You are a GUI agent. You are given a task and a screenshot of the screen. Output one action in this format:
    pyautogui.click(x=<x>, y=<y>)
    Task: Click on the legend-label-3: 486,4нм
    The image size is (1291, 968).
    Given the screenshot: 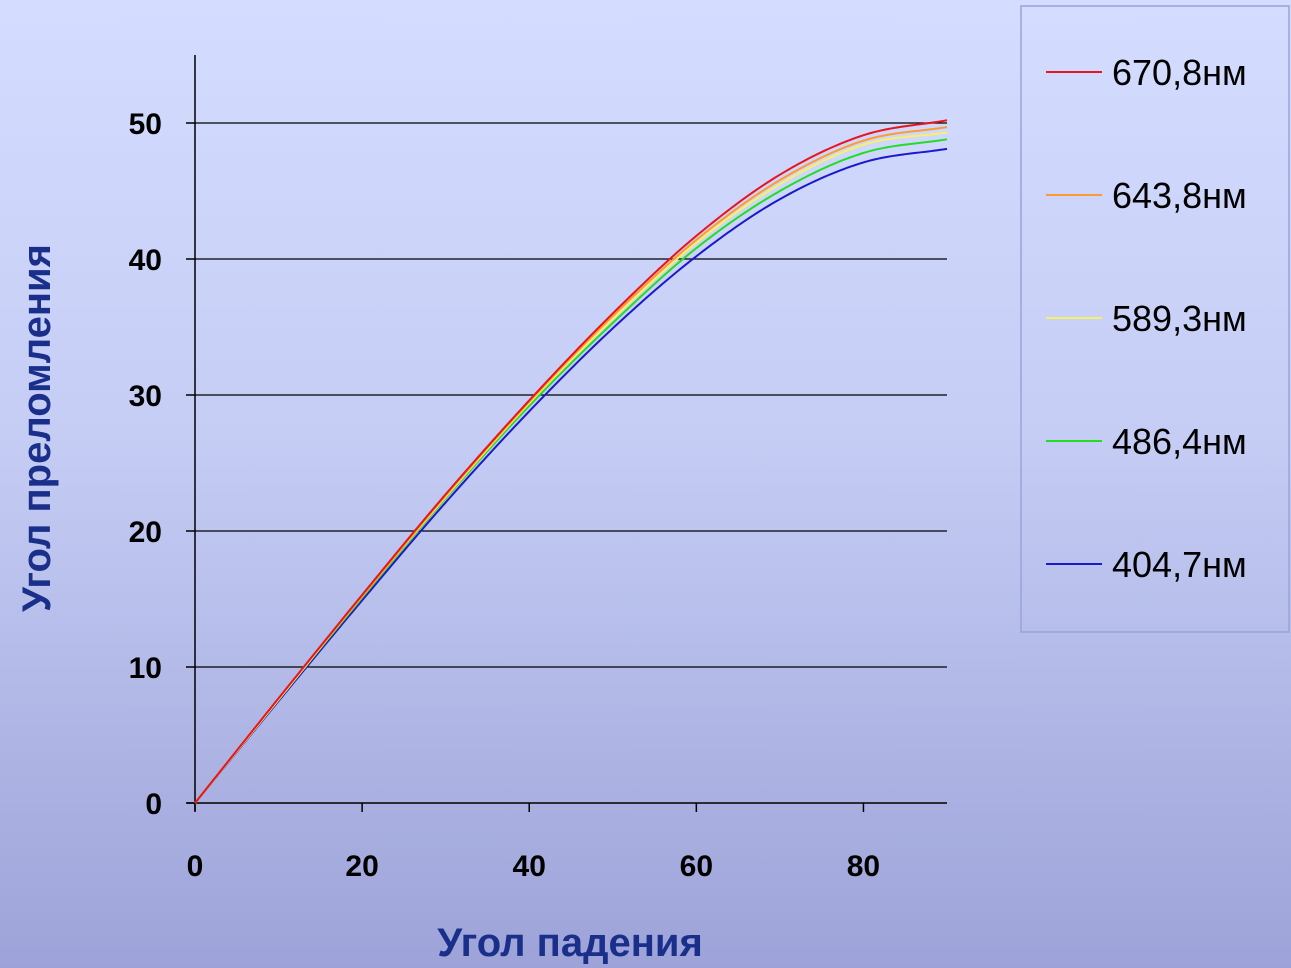 What is the action you would take?
    pyautogui.click(x=1179, y=441)
    